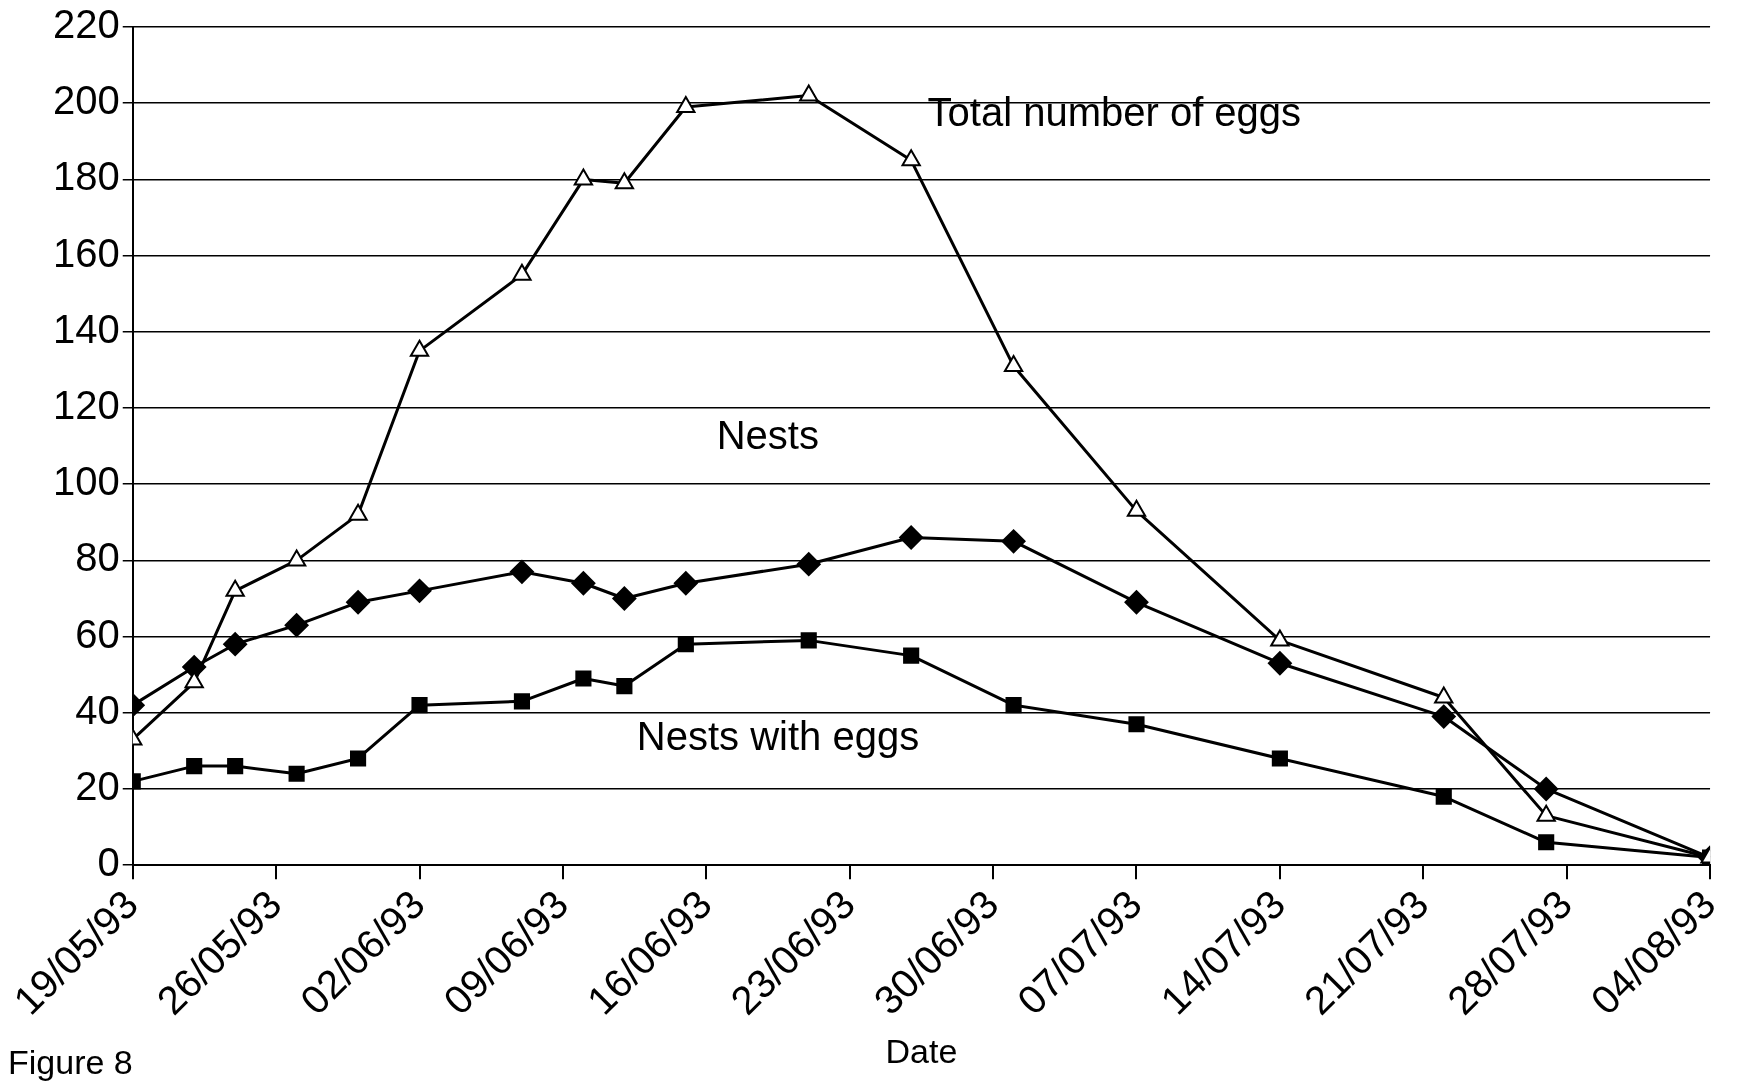 The width and height of the screenshot is (1747, 1088). What do you see at coordinates (86, 100) in the screenshot?
I see `y-tick-label: 200` at bounding box center [86, 100].